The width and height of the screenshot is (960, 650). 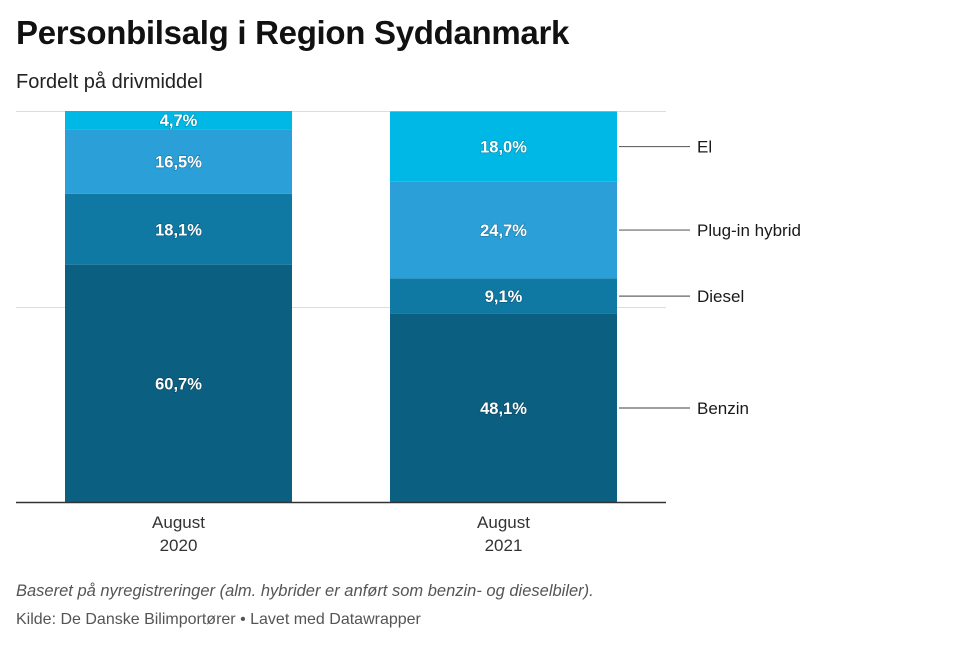 What do you see at coordinates (504, 545) in the screenshot?
I see `x-tick-label: 2021` at bounding box center [504, 545].